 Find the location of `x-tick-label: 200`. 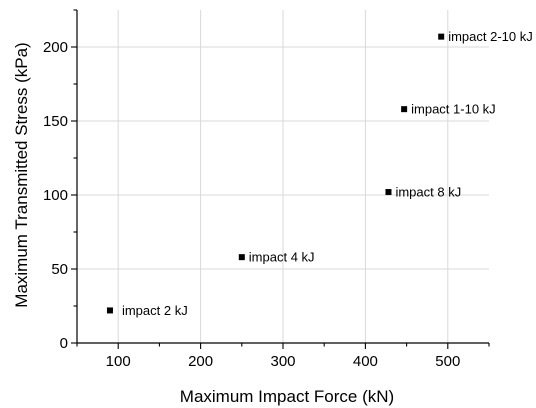

x-tick-label: 200 is located at coordinates (200, 361).